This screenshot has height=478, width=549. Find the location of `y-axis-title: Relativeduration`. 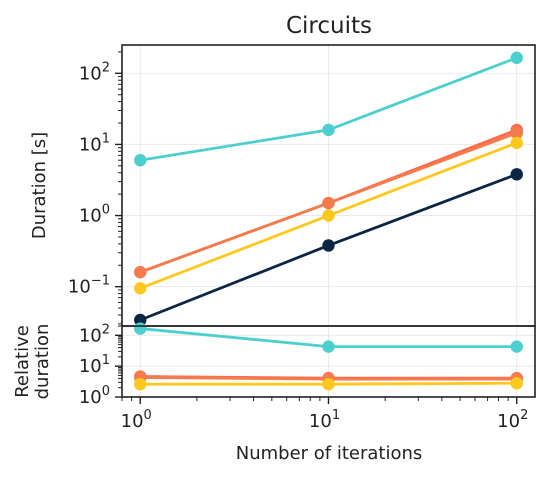

y-axis-title: Relativeduration is located at coordinates (32, 362).